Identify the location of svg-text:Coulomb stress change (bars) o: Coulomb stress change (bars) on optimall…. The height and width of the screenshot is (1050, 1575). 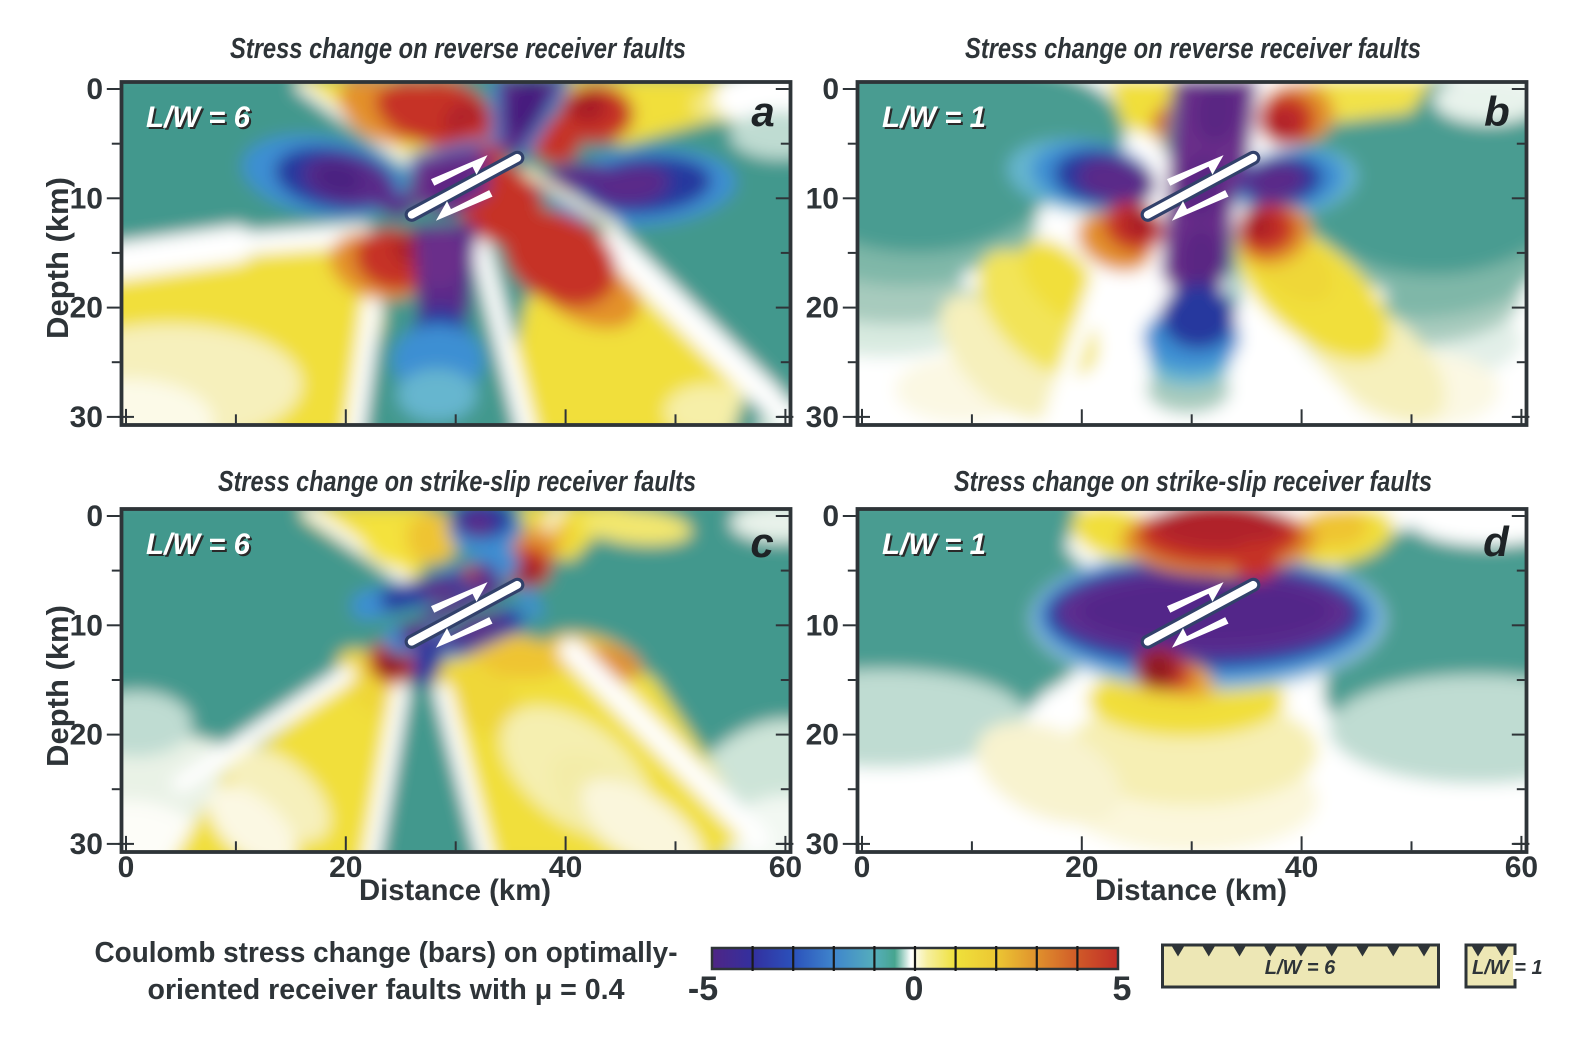
(386, 953).